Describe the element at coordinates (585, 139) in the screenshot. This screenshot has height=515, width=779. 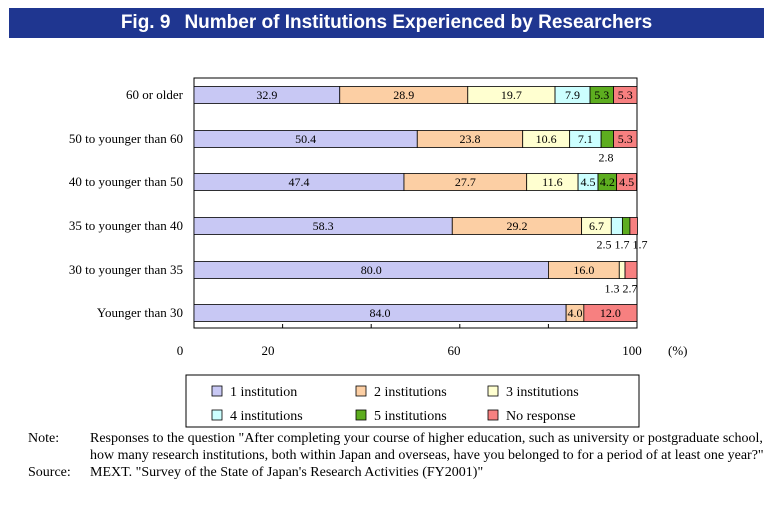
I see `data-label: 7.1` at that location.